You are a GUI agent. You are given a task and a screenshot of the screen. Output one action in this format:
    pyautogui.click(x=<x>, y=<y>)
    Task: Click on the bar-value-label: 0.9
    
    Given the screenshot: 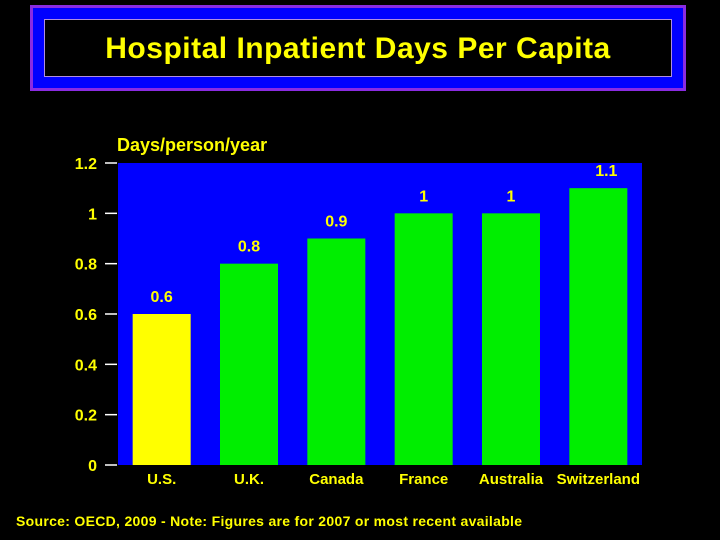 What is the action you would take?
    pyautogui.click(x=336, y=222)
    